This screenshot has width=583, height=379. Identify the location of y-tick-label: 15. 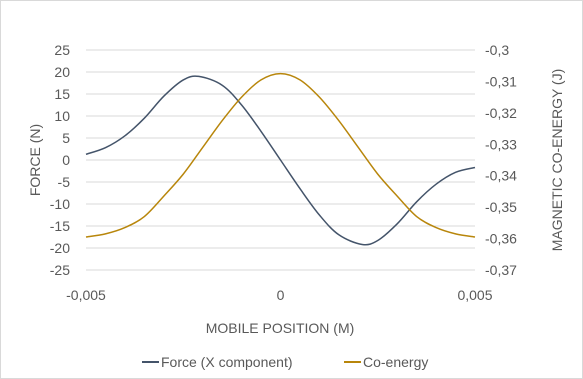
(62, 94).